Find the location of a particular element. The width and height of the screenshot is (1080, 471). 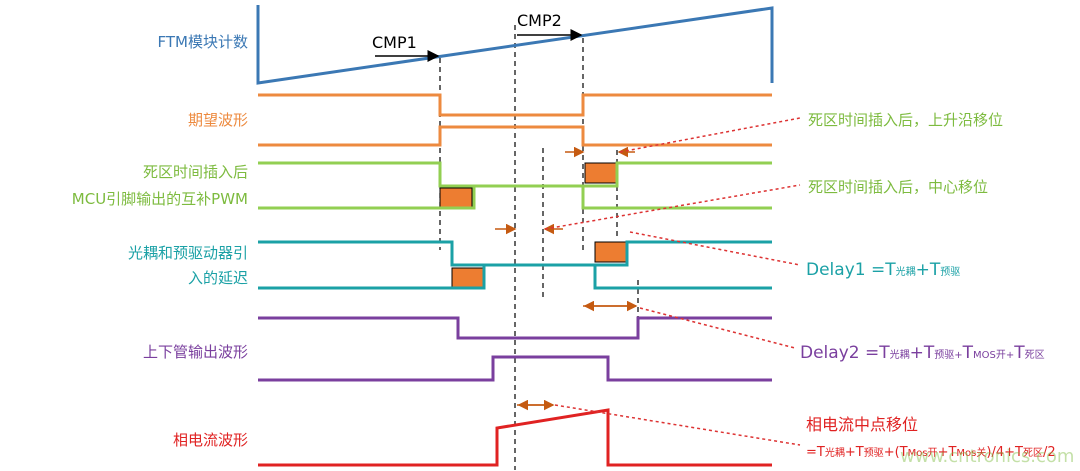

label-delay-line1: 光耦和预驱动器引 is located at coordinates (188, 253).